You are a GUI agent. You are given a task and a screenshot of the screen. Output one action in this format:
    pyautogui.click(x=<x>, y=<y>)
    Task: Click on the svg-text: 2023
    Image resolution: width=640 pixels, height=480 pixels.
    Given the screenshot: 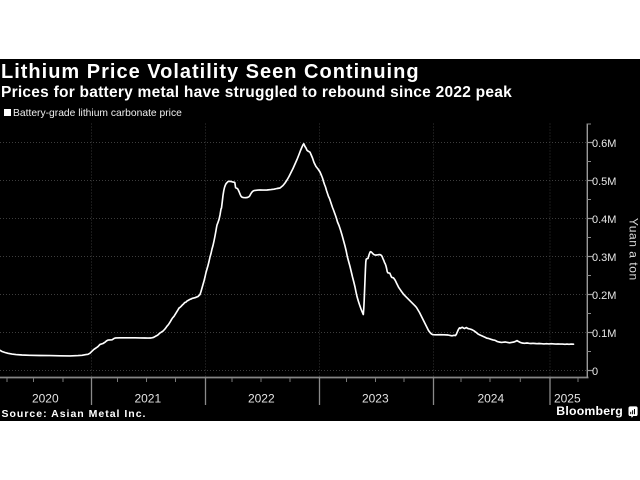 What is the action you would take?
    pyautogui.click(x=375, y=398)
    